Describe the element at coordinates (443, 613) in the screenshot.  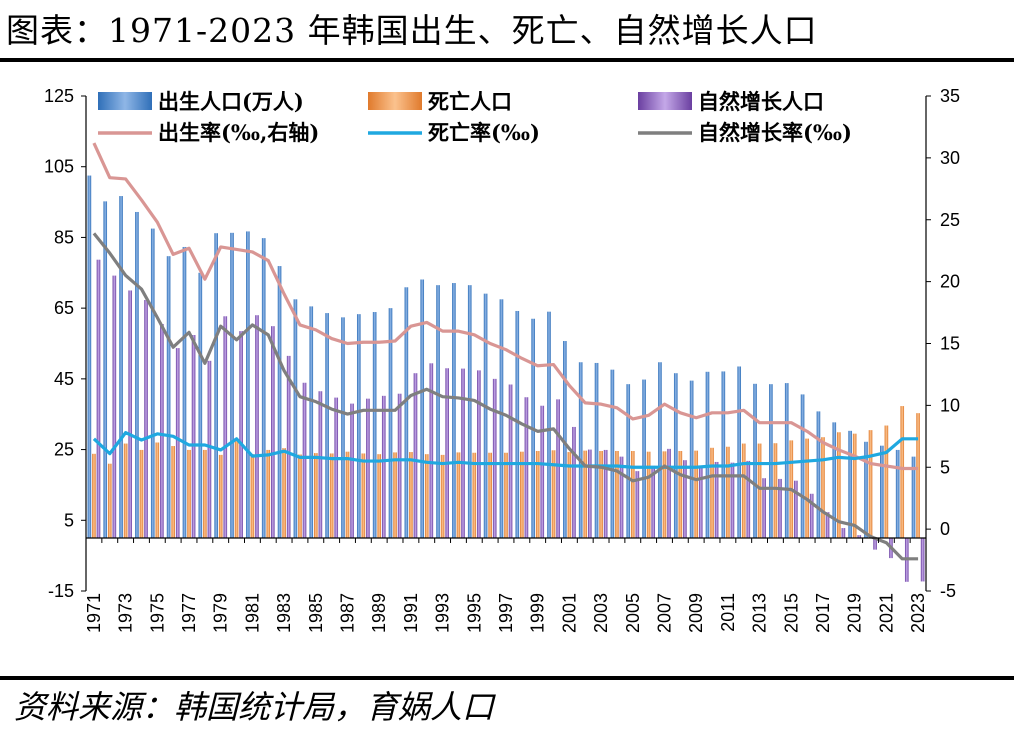
I see `x-tick-label: 1993` at that location.